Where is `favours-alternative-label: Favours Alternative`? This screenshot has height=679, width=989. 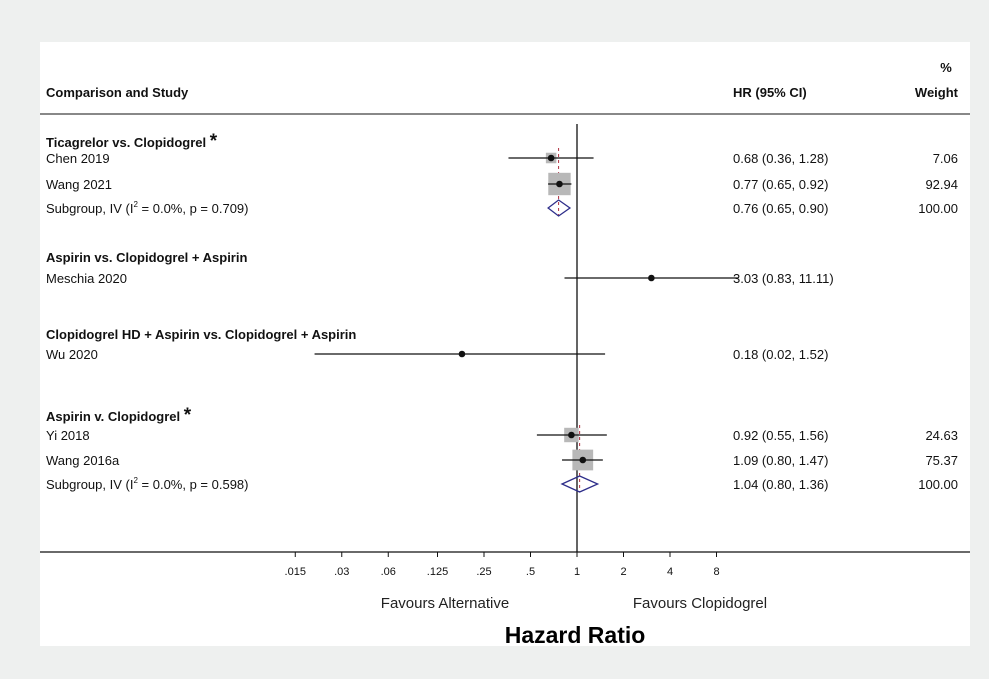
favours-alternative-label: Favours Alternative is located at coordinates (445, 603).